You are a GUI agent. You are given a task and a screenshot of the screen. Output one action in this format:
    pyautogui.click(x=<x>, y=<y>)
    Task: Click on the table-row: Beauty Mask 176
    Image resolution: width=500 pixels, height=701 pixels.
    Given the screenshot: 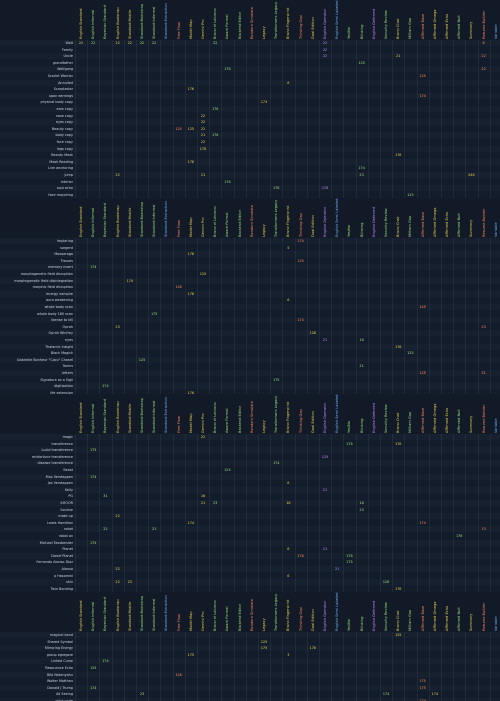 What is the action you would take?
    pyautogui.click(x=250, y=155)
    